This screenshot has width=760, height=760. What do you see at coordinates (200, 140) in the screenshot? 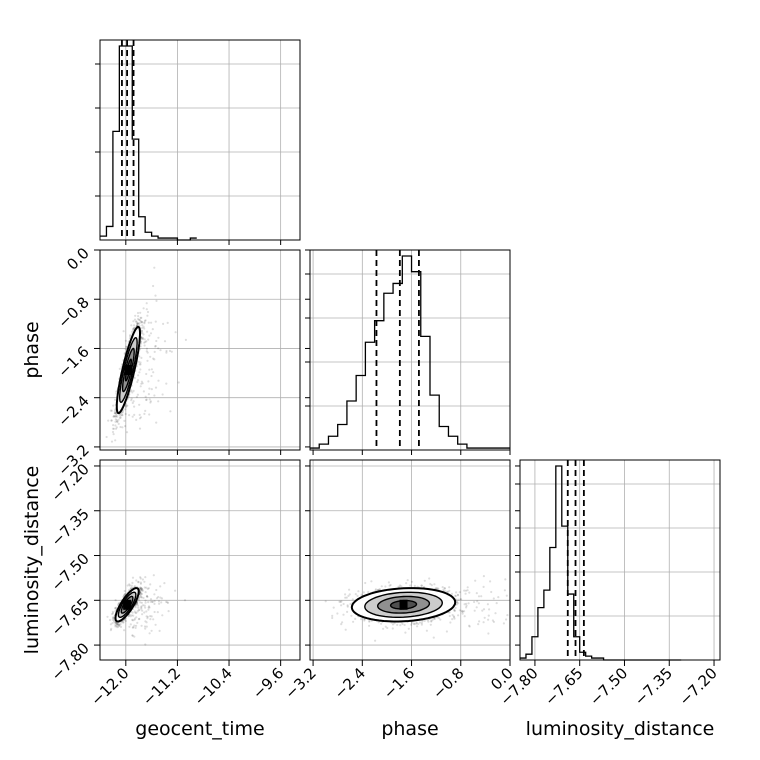
I see `panel-frame` at bounding box center [200, 140].